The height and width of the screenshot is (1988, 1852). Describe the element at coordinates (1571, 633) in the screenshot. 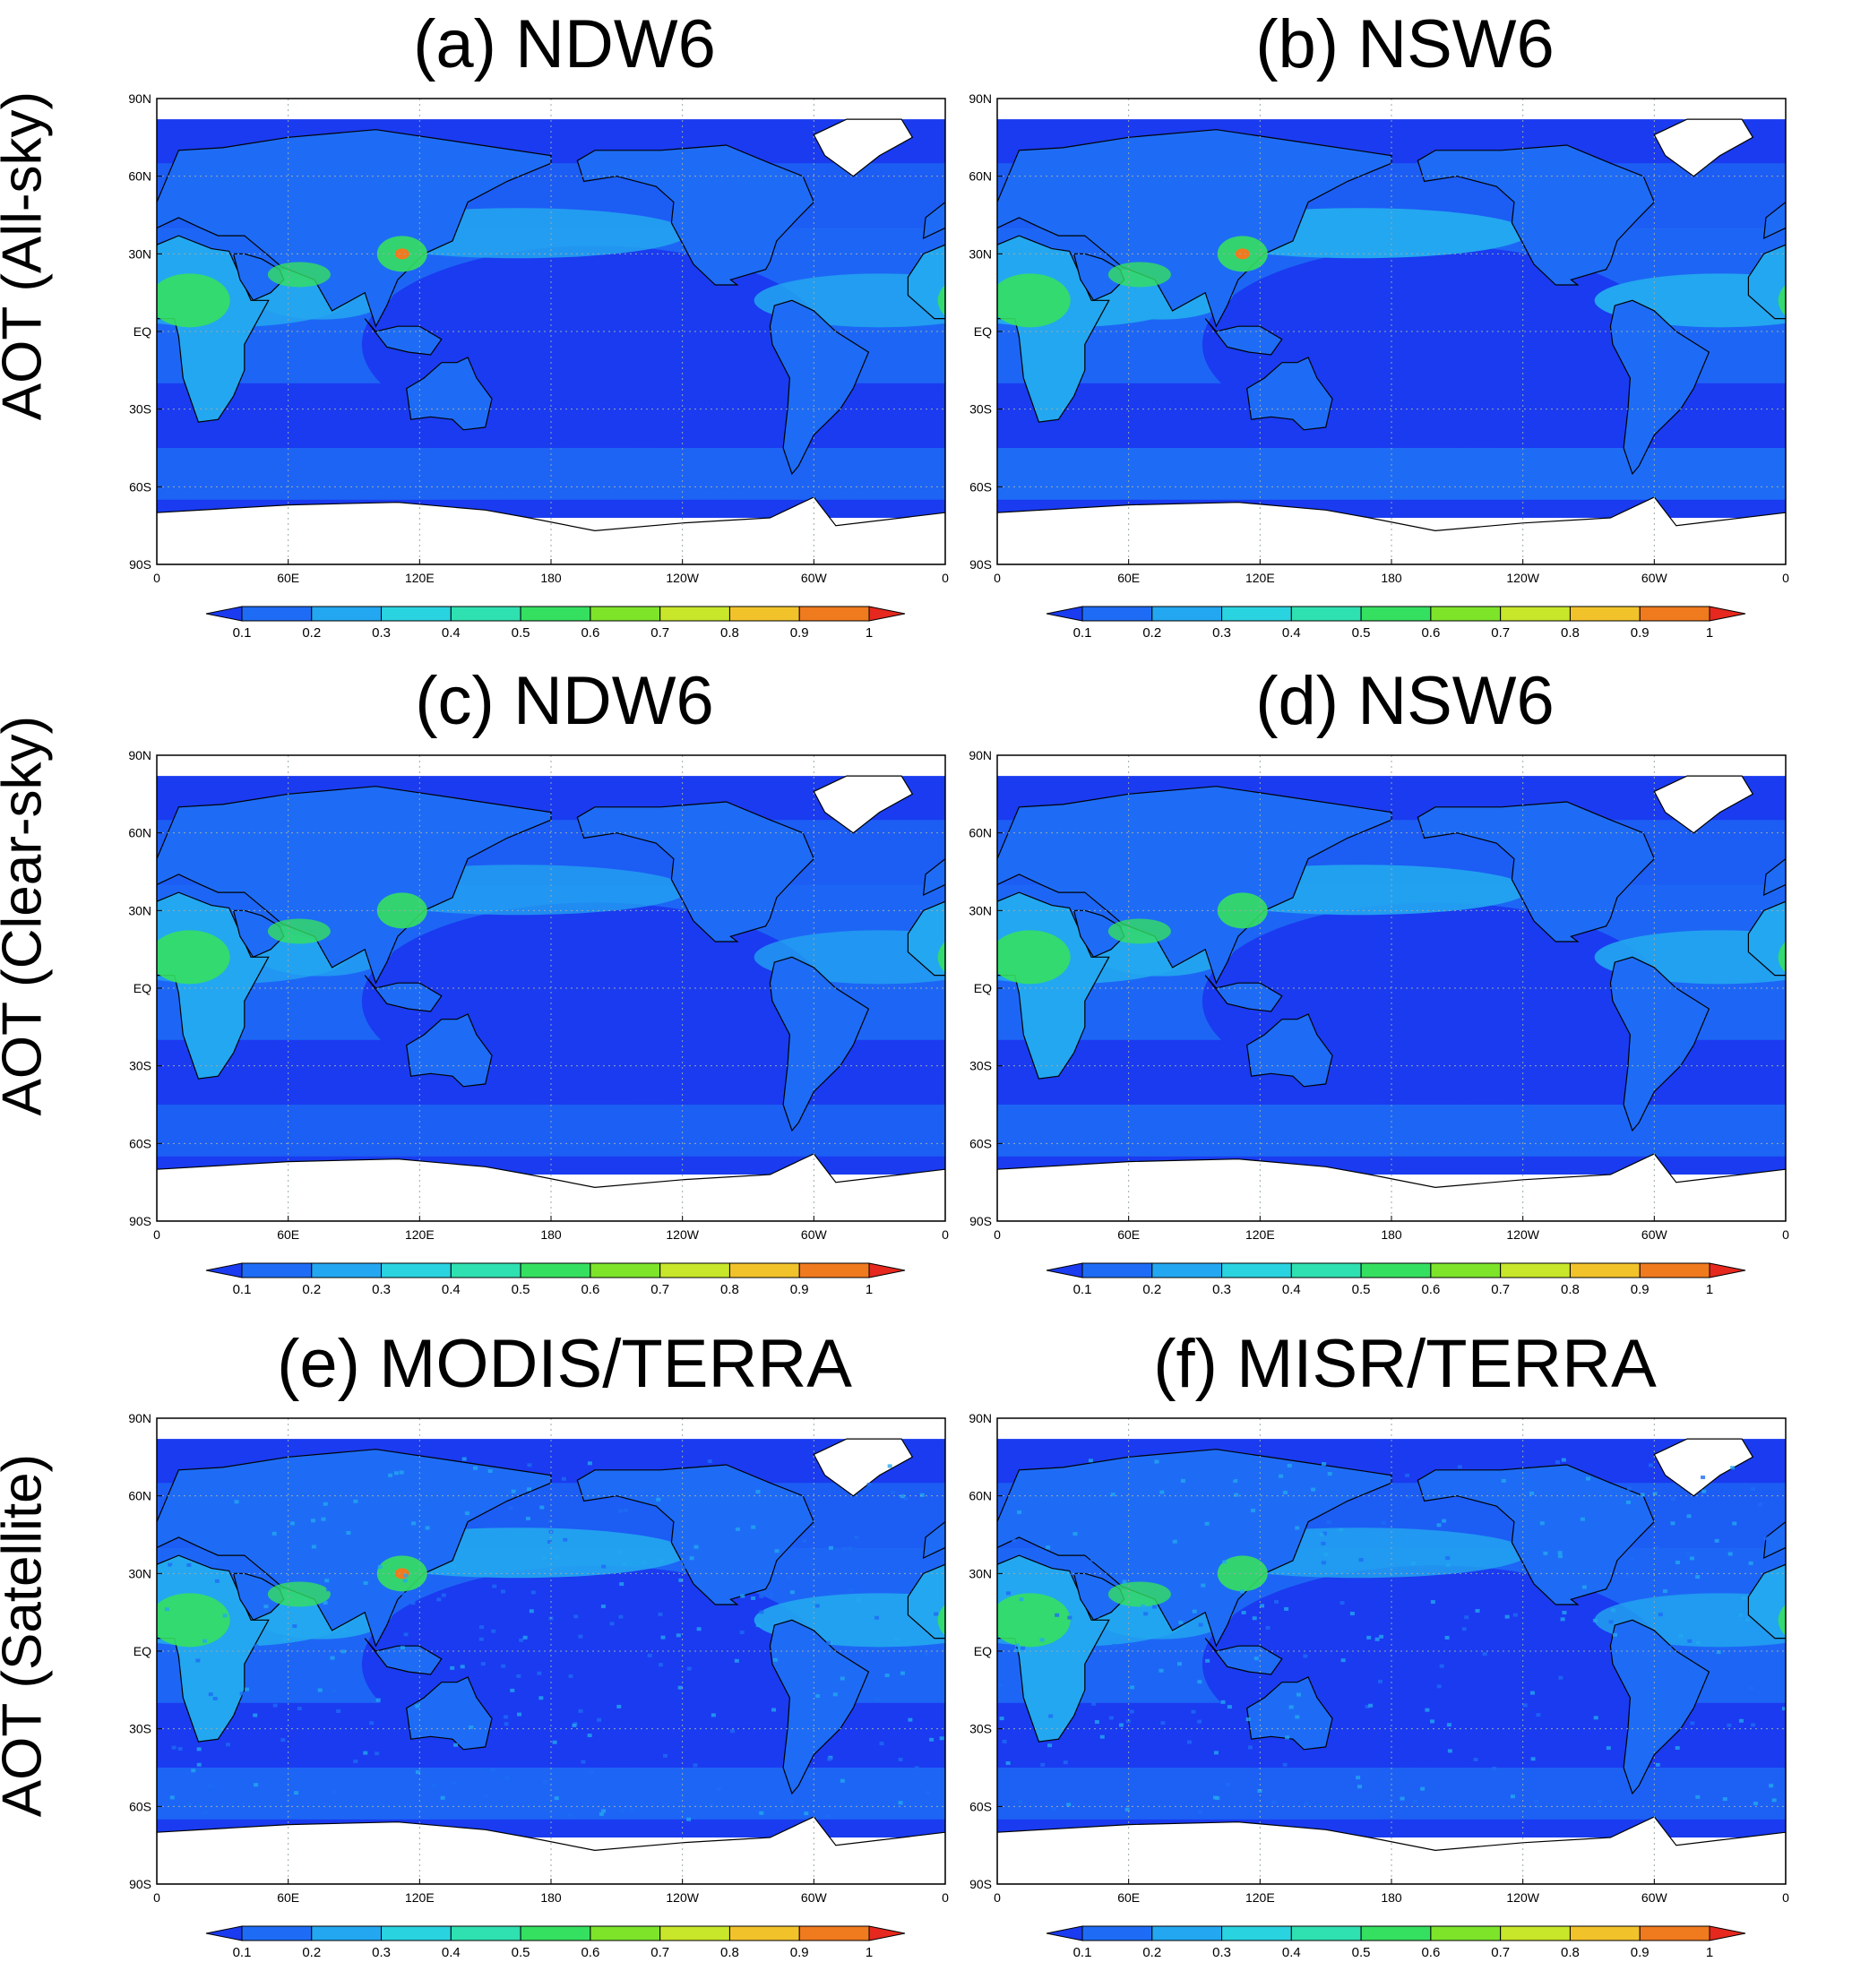

I see `colorbar-label: 0.8` at that location.